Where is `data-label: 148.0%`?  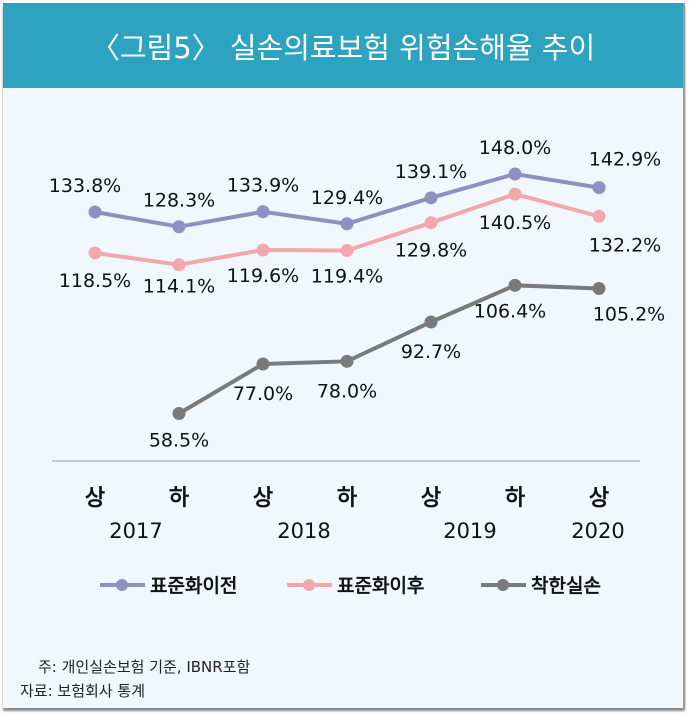
data-label: 148.0% is located at coordinates (515, 148).